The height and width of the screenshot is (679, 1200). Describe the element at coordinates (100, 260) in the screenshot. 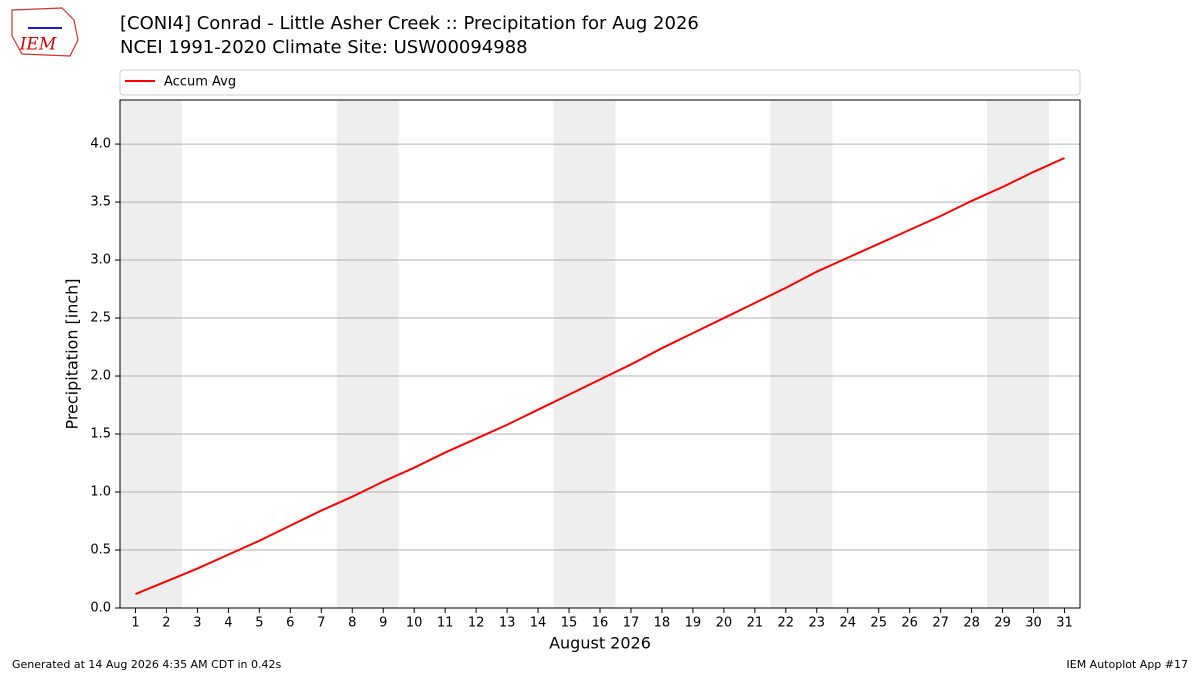

I see `y-tick-label: 3.0` at that location.